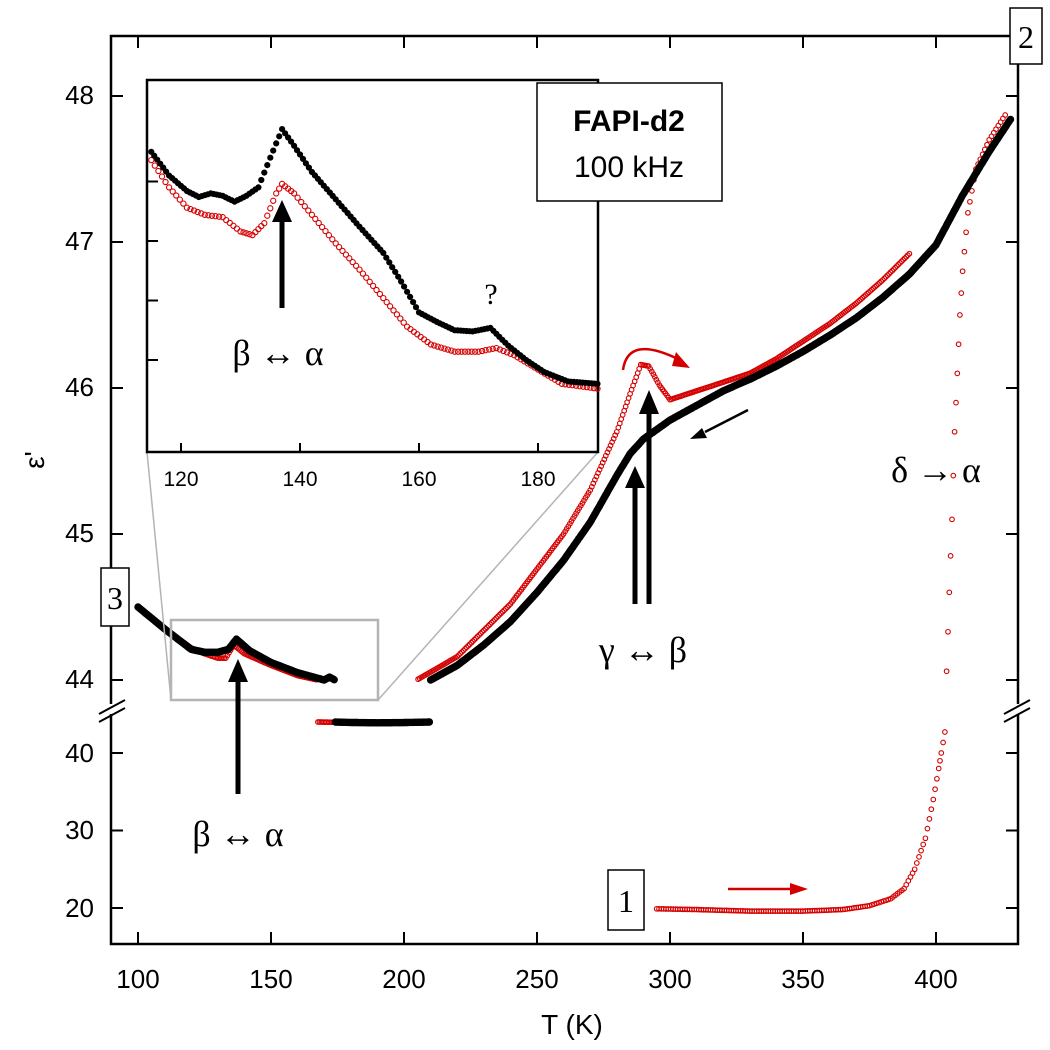 This screenshot has height=1050, width=1050. I want to click on x-tick-label: 250, so click(536, 979).